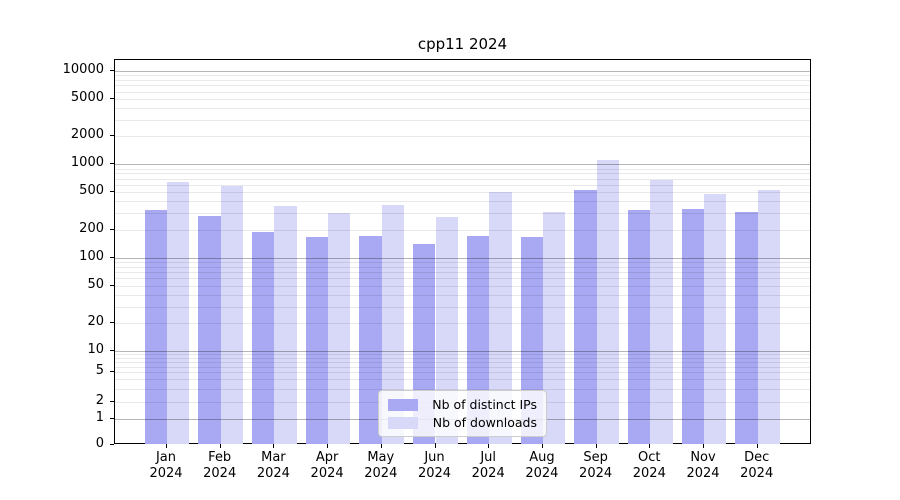 The height and width of the screenshot is (500, 900). Describe the element at coordinates (91, 191) in the screenshot. I see `y-tick-label: 500` at that location.